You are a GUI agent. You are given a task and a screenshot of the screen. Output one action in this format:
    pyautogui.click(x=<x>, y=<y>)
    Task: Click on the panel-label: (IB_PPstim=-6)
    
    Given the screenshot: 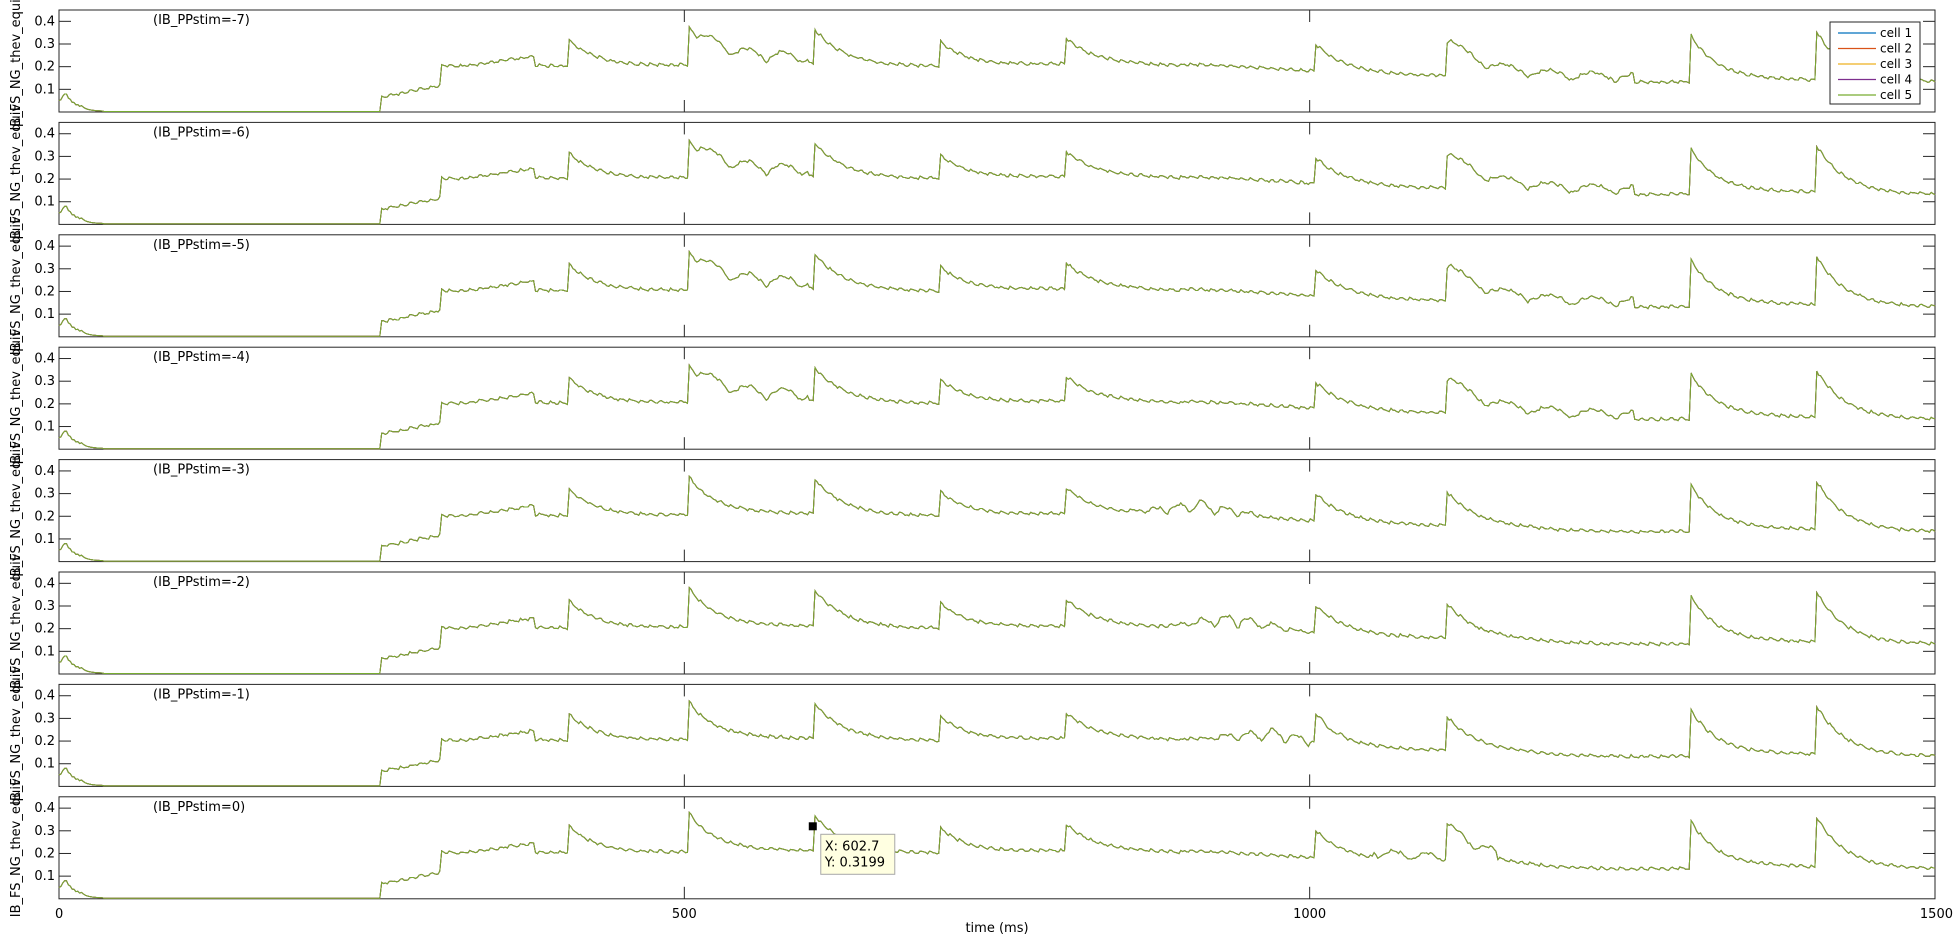 What is the action you would take?
    pyautogui.click(x=201, y=132)
    